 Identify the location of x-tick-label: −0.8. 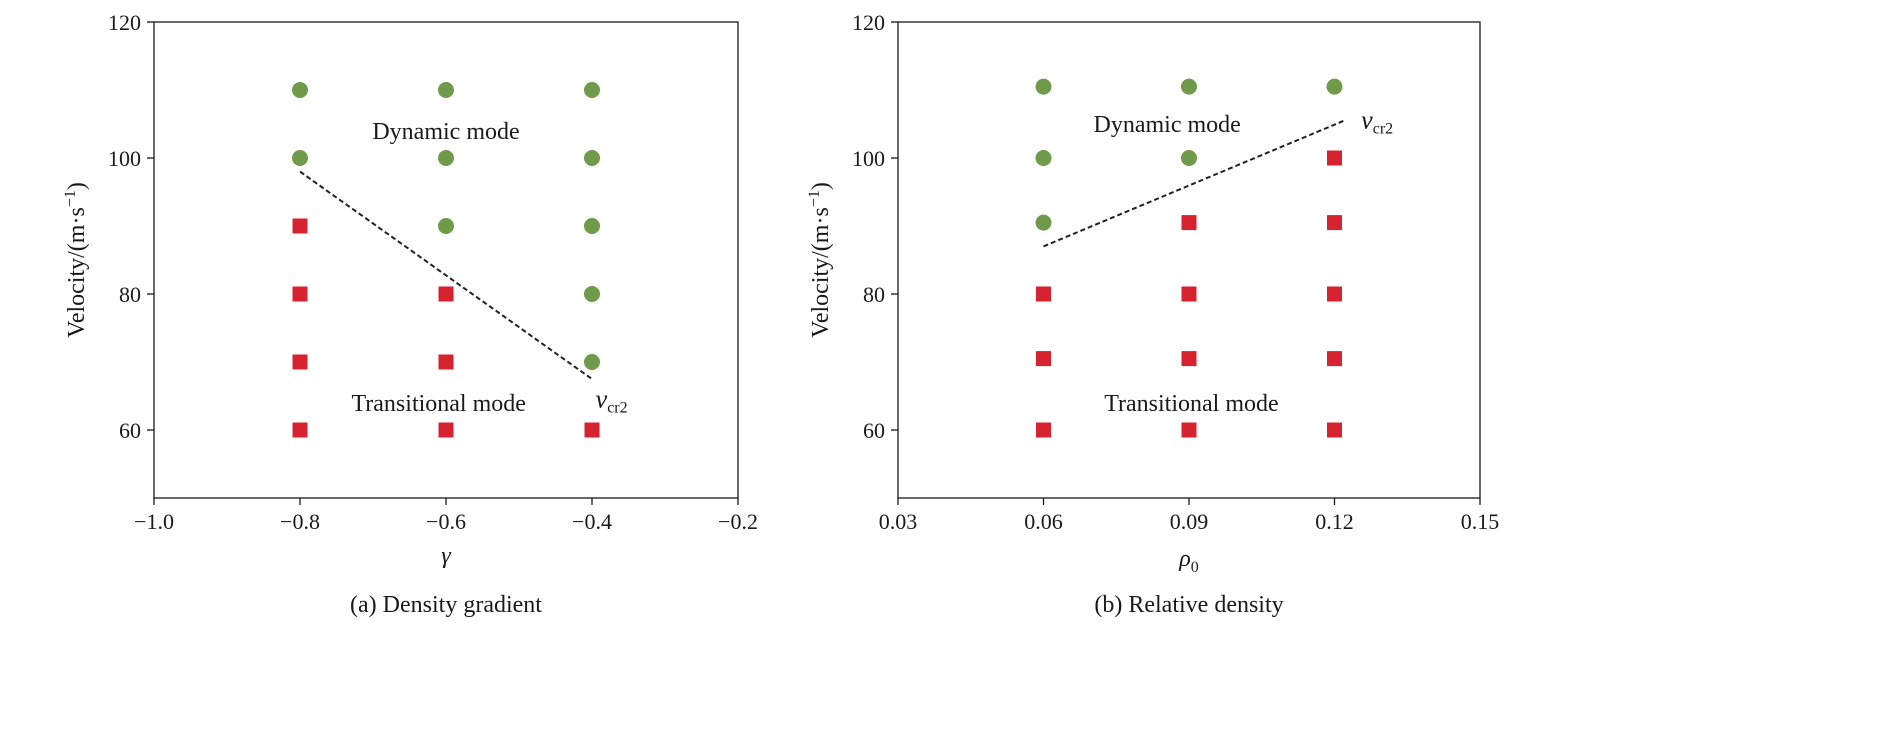
(300, 521).